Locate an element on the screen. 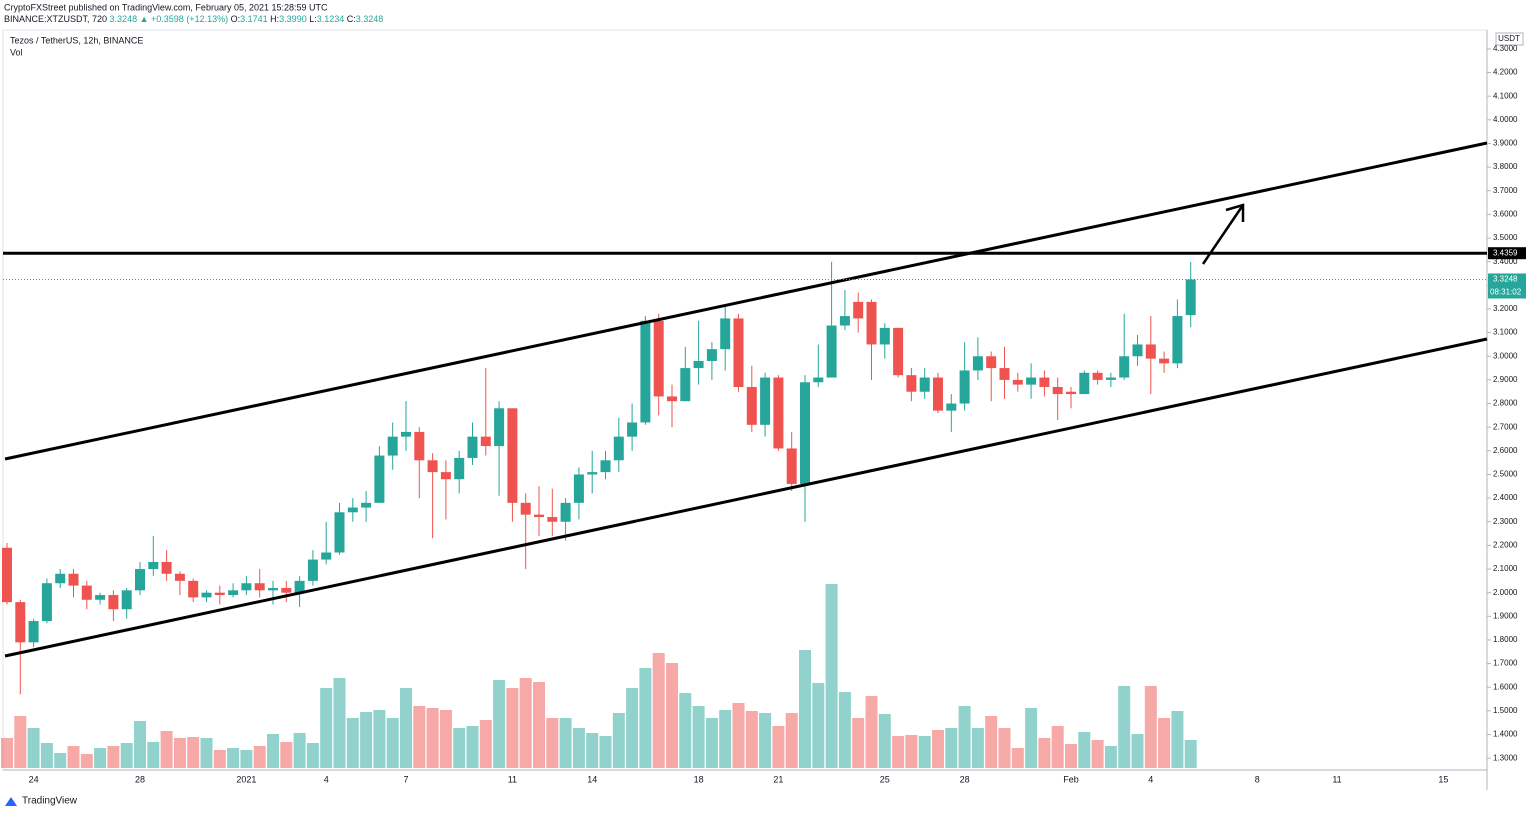 This screenshot has height=814, width=1536. countdown: 08:31:02 is located at coordinates (1506, 292).